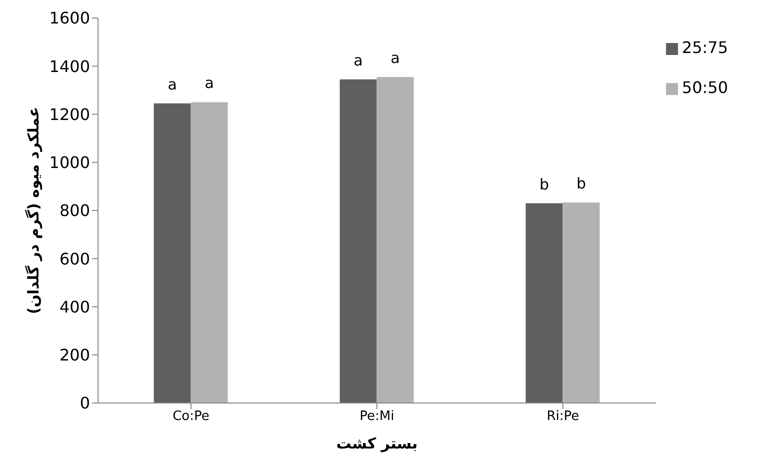 This screenshot has height=470, width=758. Describe the element at coordinates (69, 18) in the screenshot. I see `y-tick-label: 1600` at that location.